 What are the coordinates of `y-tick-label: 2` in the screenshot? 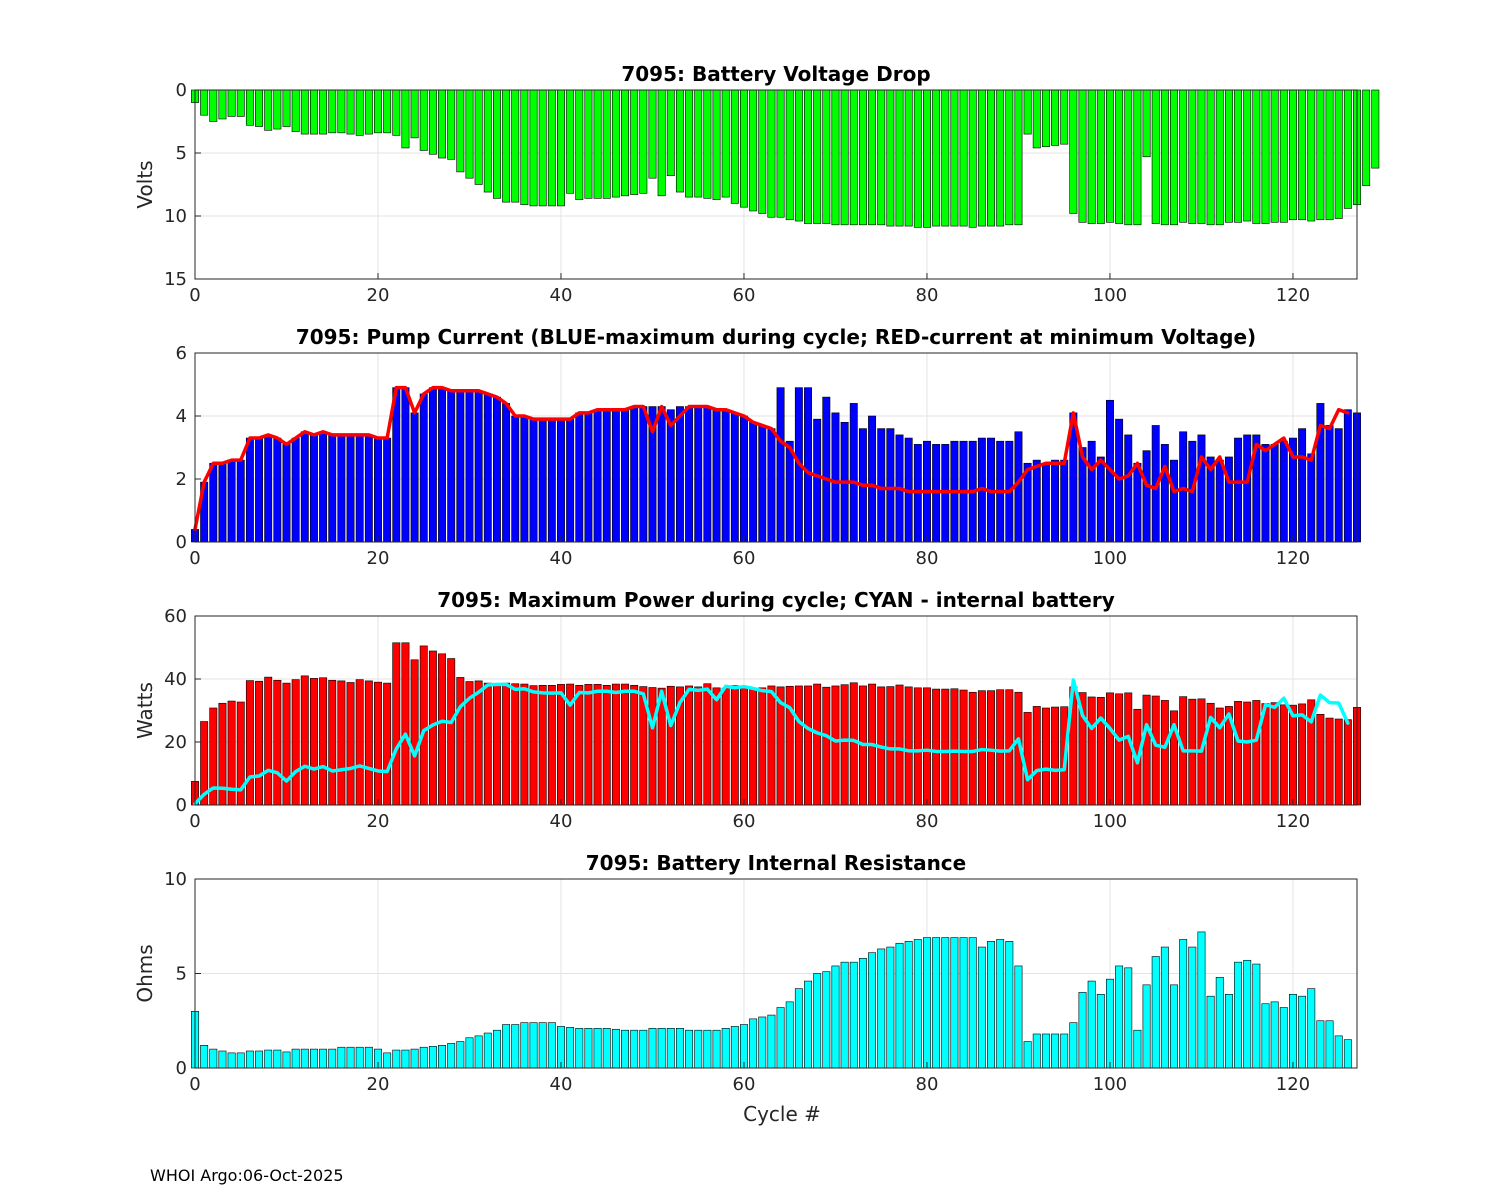 It's located at (181, 479).